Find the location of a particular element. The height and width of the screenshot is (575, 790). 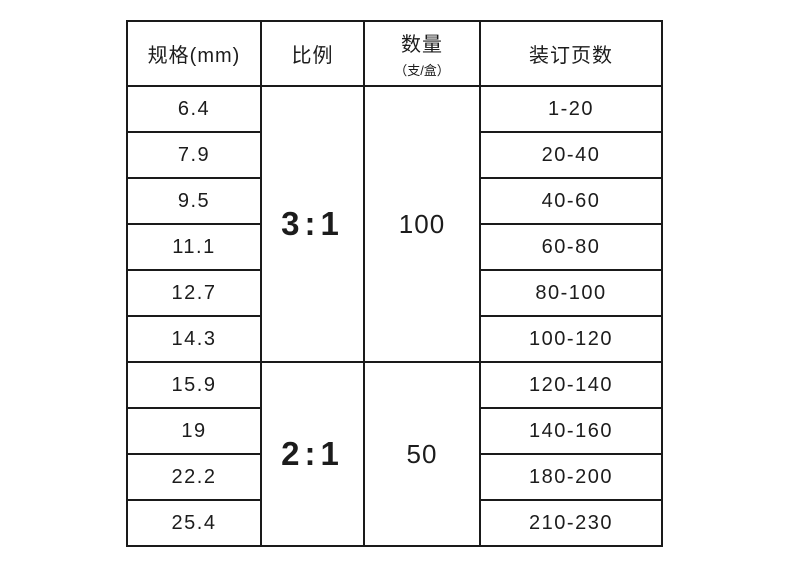

spec-cell: 15.9 is located at coordinates (194, 385).